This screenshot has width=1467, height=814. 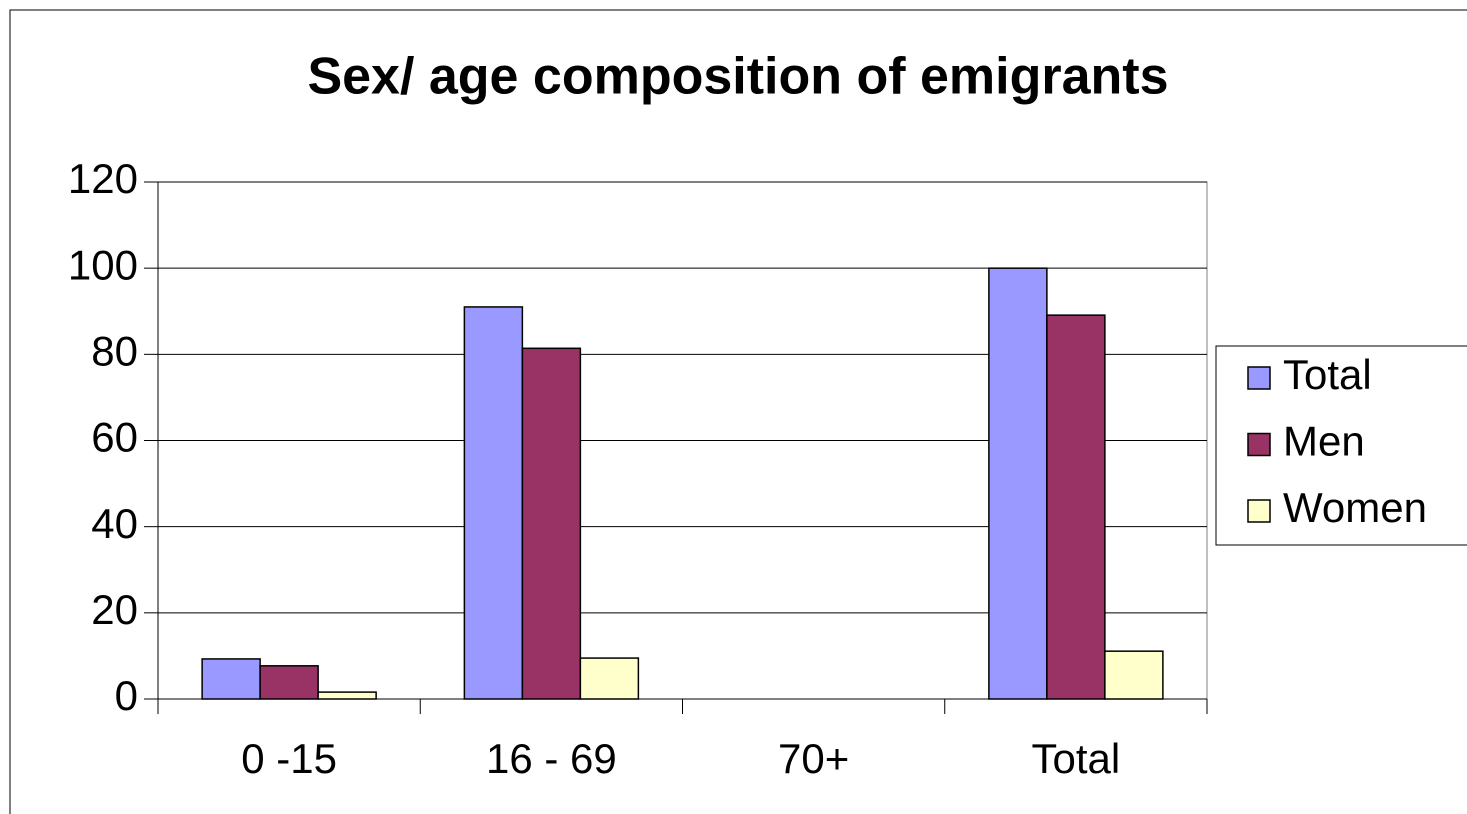 What do you see at coordinates (114, 523) in the screenshot?
I see `y-tick-label: 40` at bounding box center [114, 523].